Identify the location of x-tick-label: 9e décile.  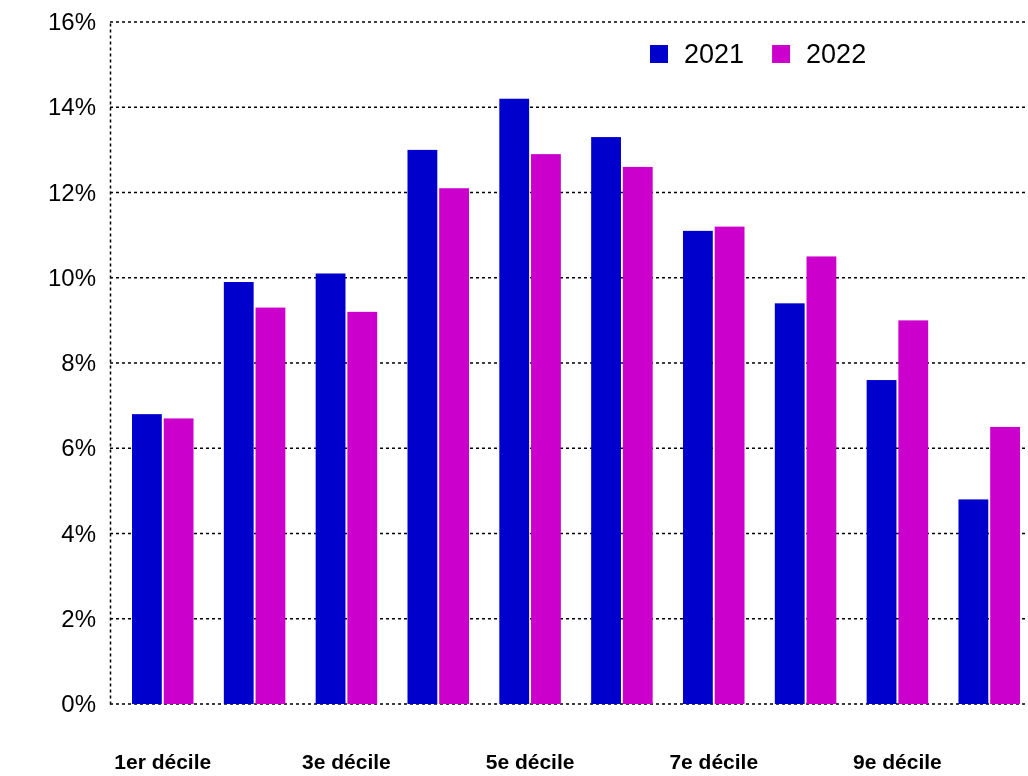
(897, 761).